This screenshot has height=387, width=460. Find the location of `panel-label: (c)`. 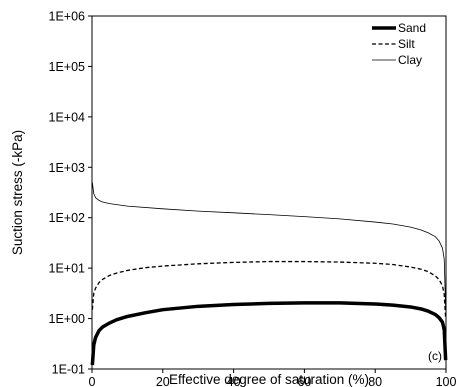

panel-label: (c) is located at coordinates (435, 356).